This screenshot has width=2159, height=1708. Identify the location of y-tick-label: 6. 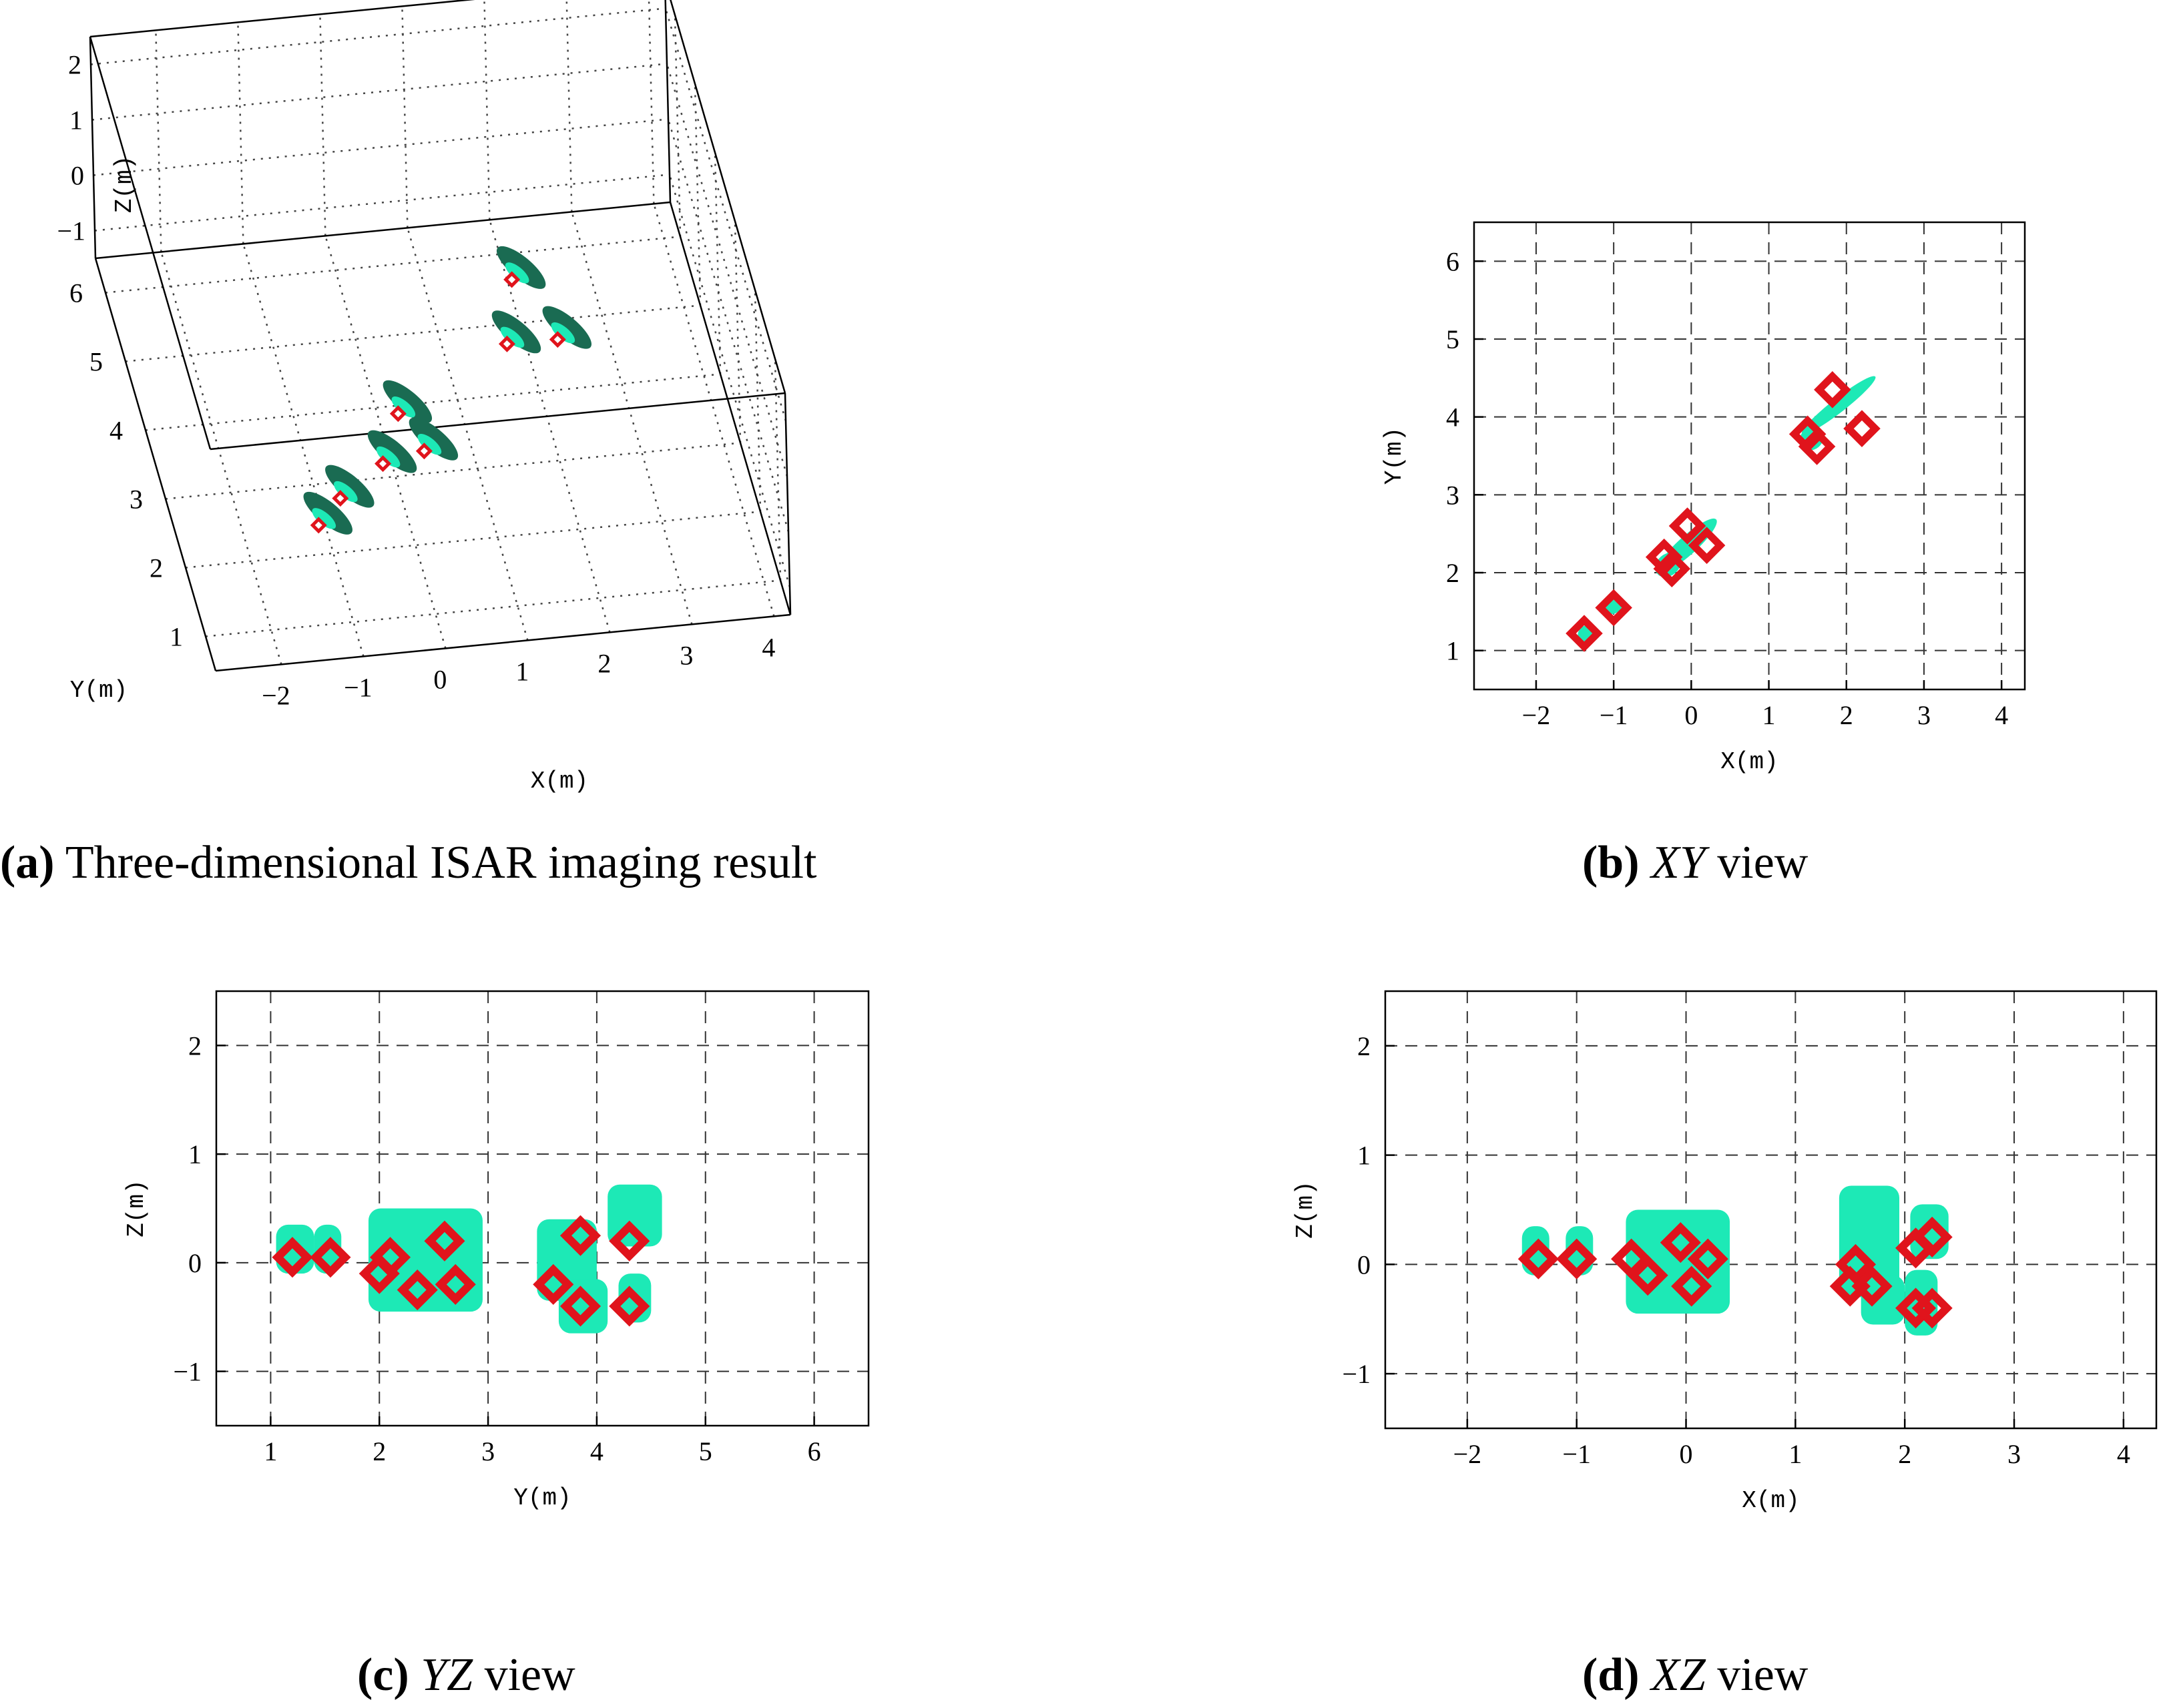
(1452, 261).